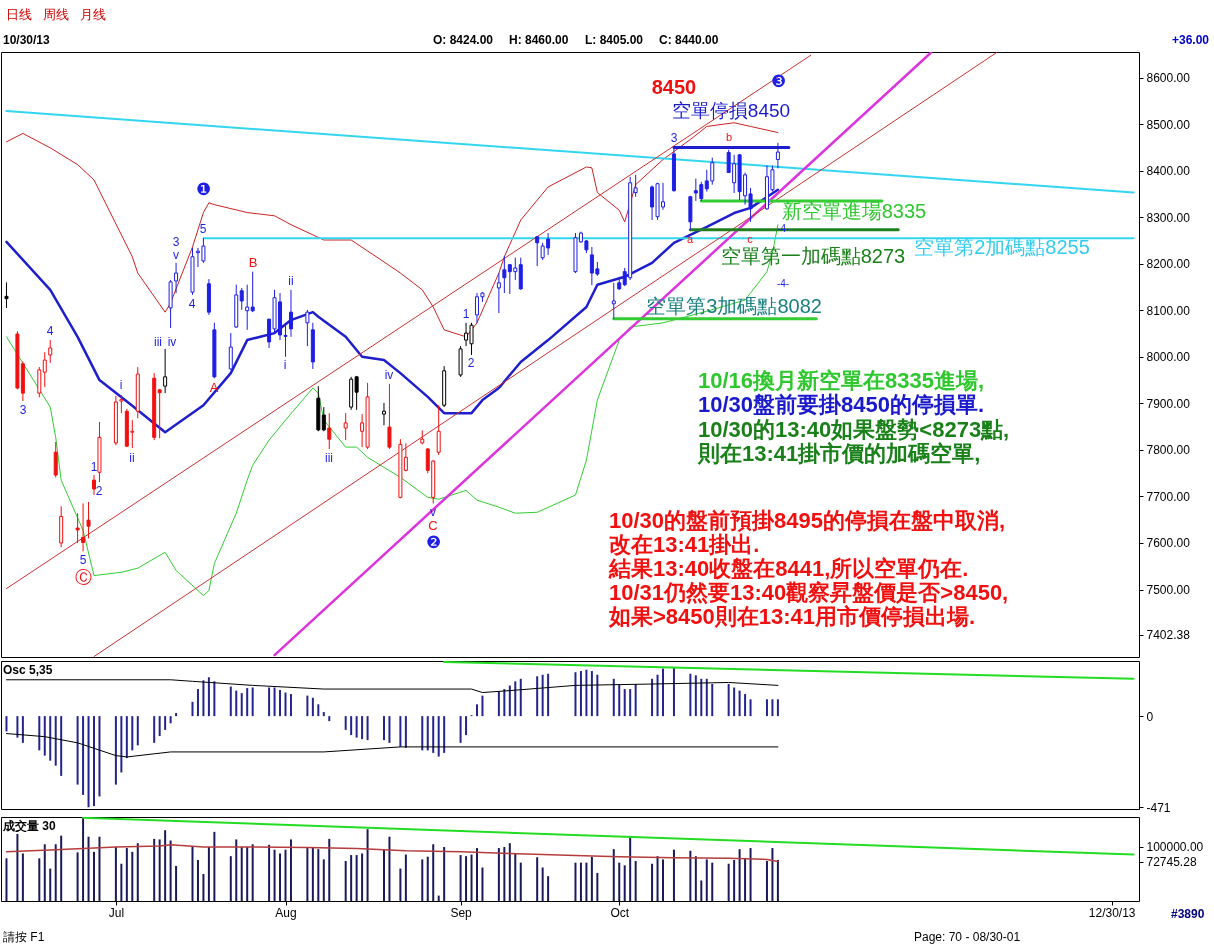  What do you see at coordinates (783, 283) in the screenshot?
I see `annotation: -4-` at bounding box center [783, 283].